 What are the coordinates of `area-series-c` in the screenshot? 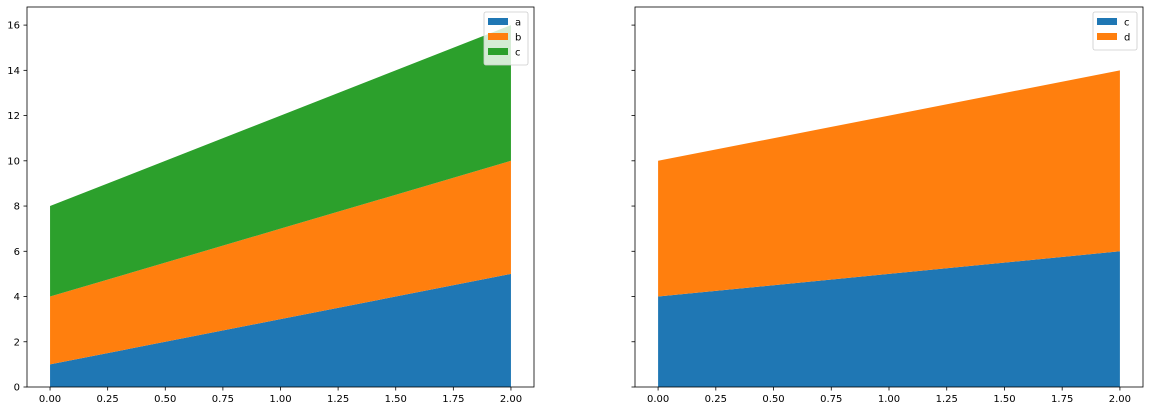 It's located at (889, 319).